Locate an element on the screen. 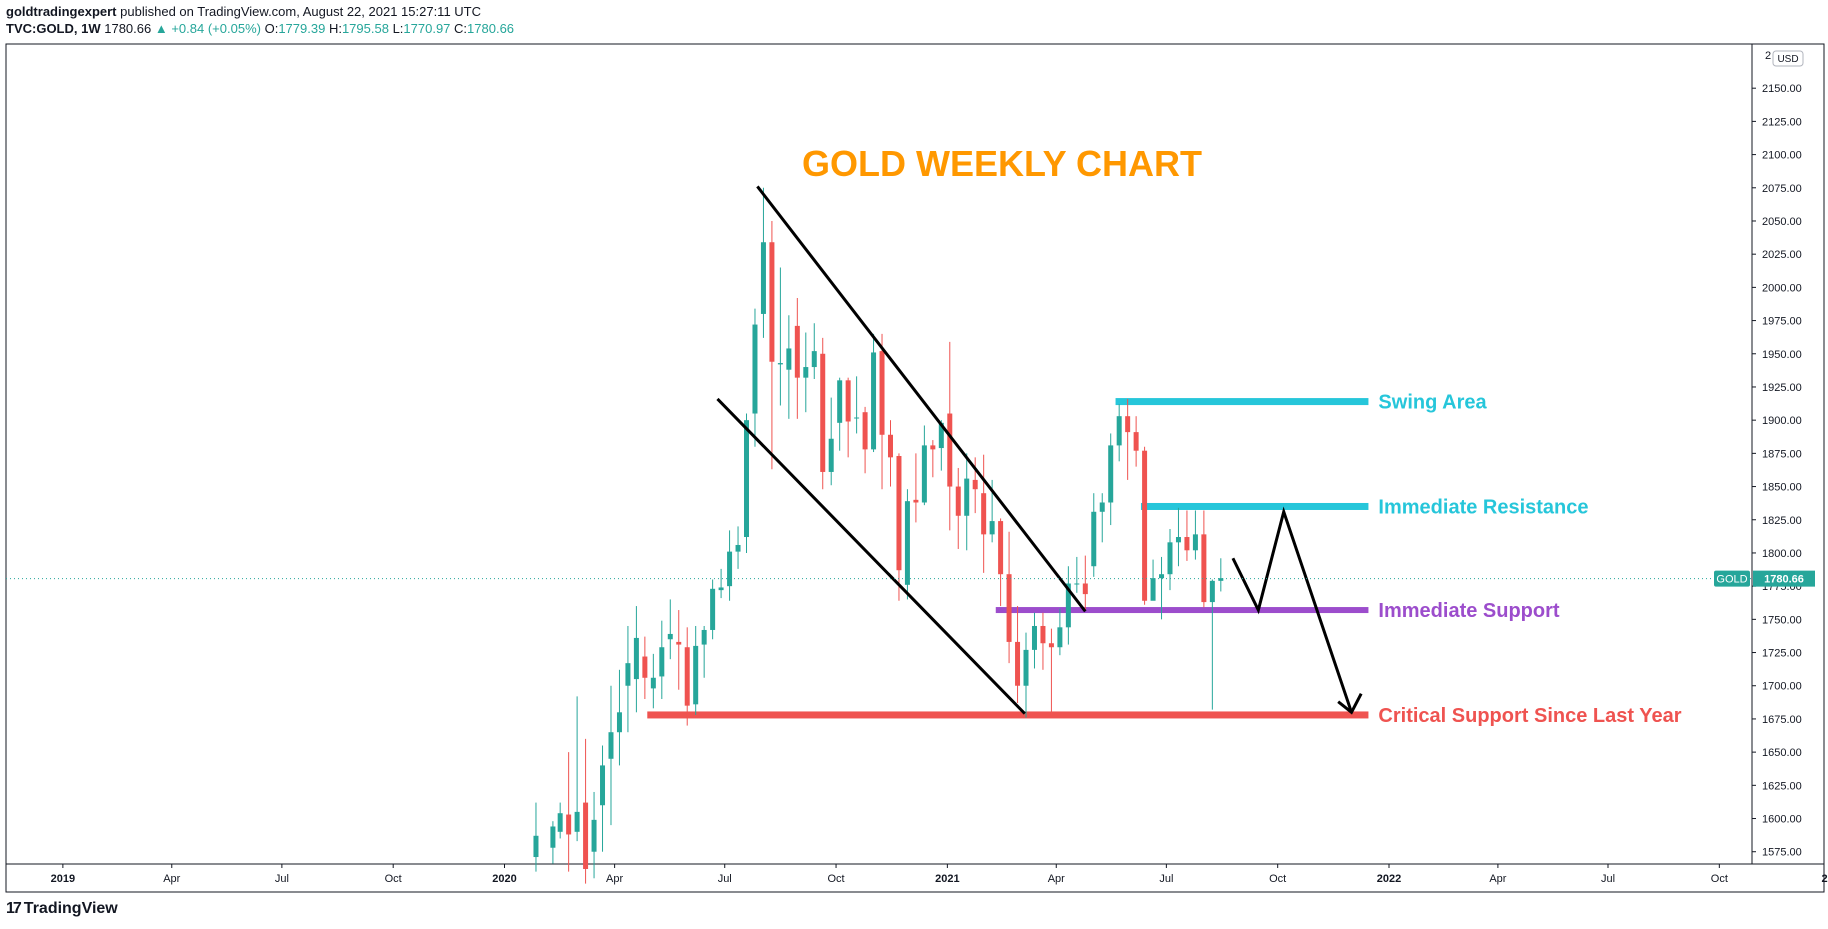 The width and height of the screenshot is (1828, 929). author-name: goldtradingexpert is located at coordinates (61, 11).